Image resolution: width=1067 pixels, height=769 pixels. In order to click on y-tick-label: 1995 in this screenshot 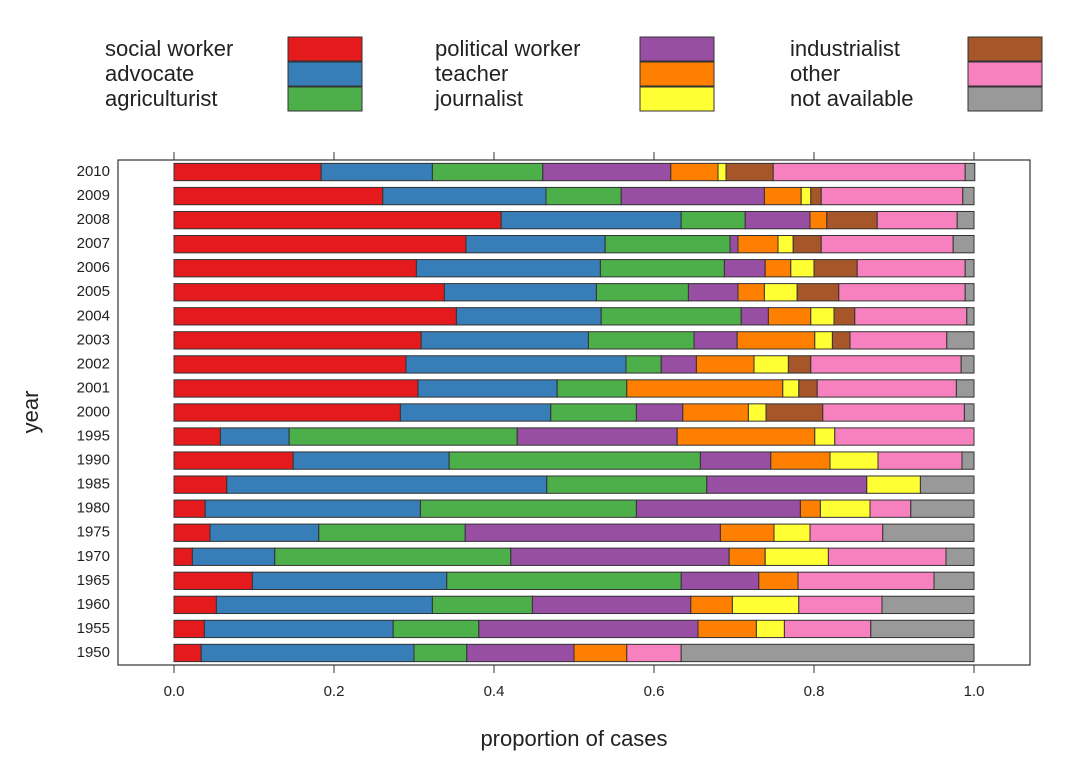, I will do `click(93, 436)`.